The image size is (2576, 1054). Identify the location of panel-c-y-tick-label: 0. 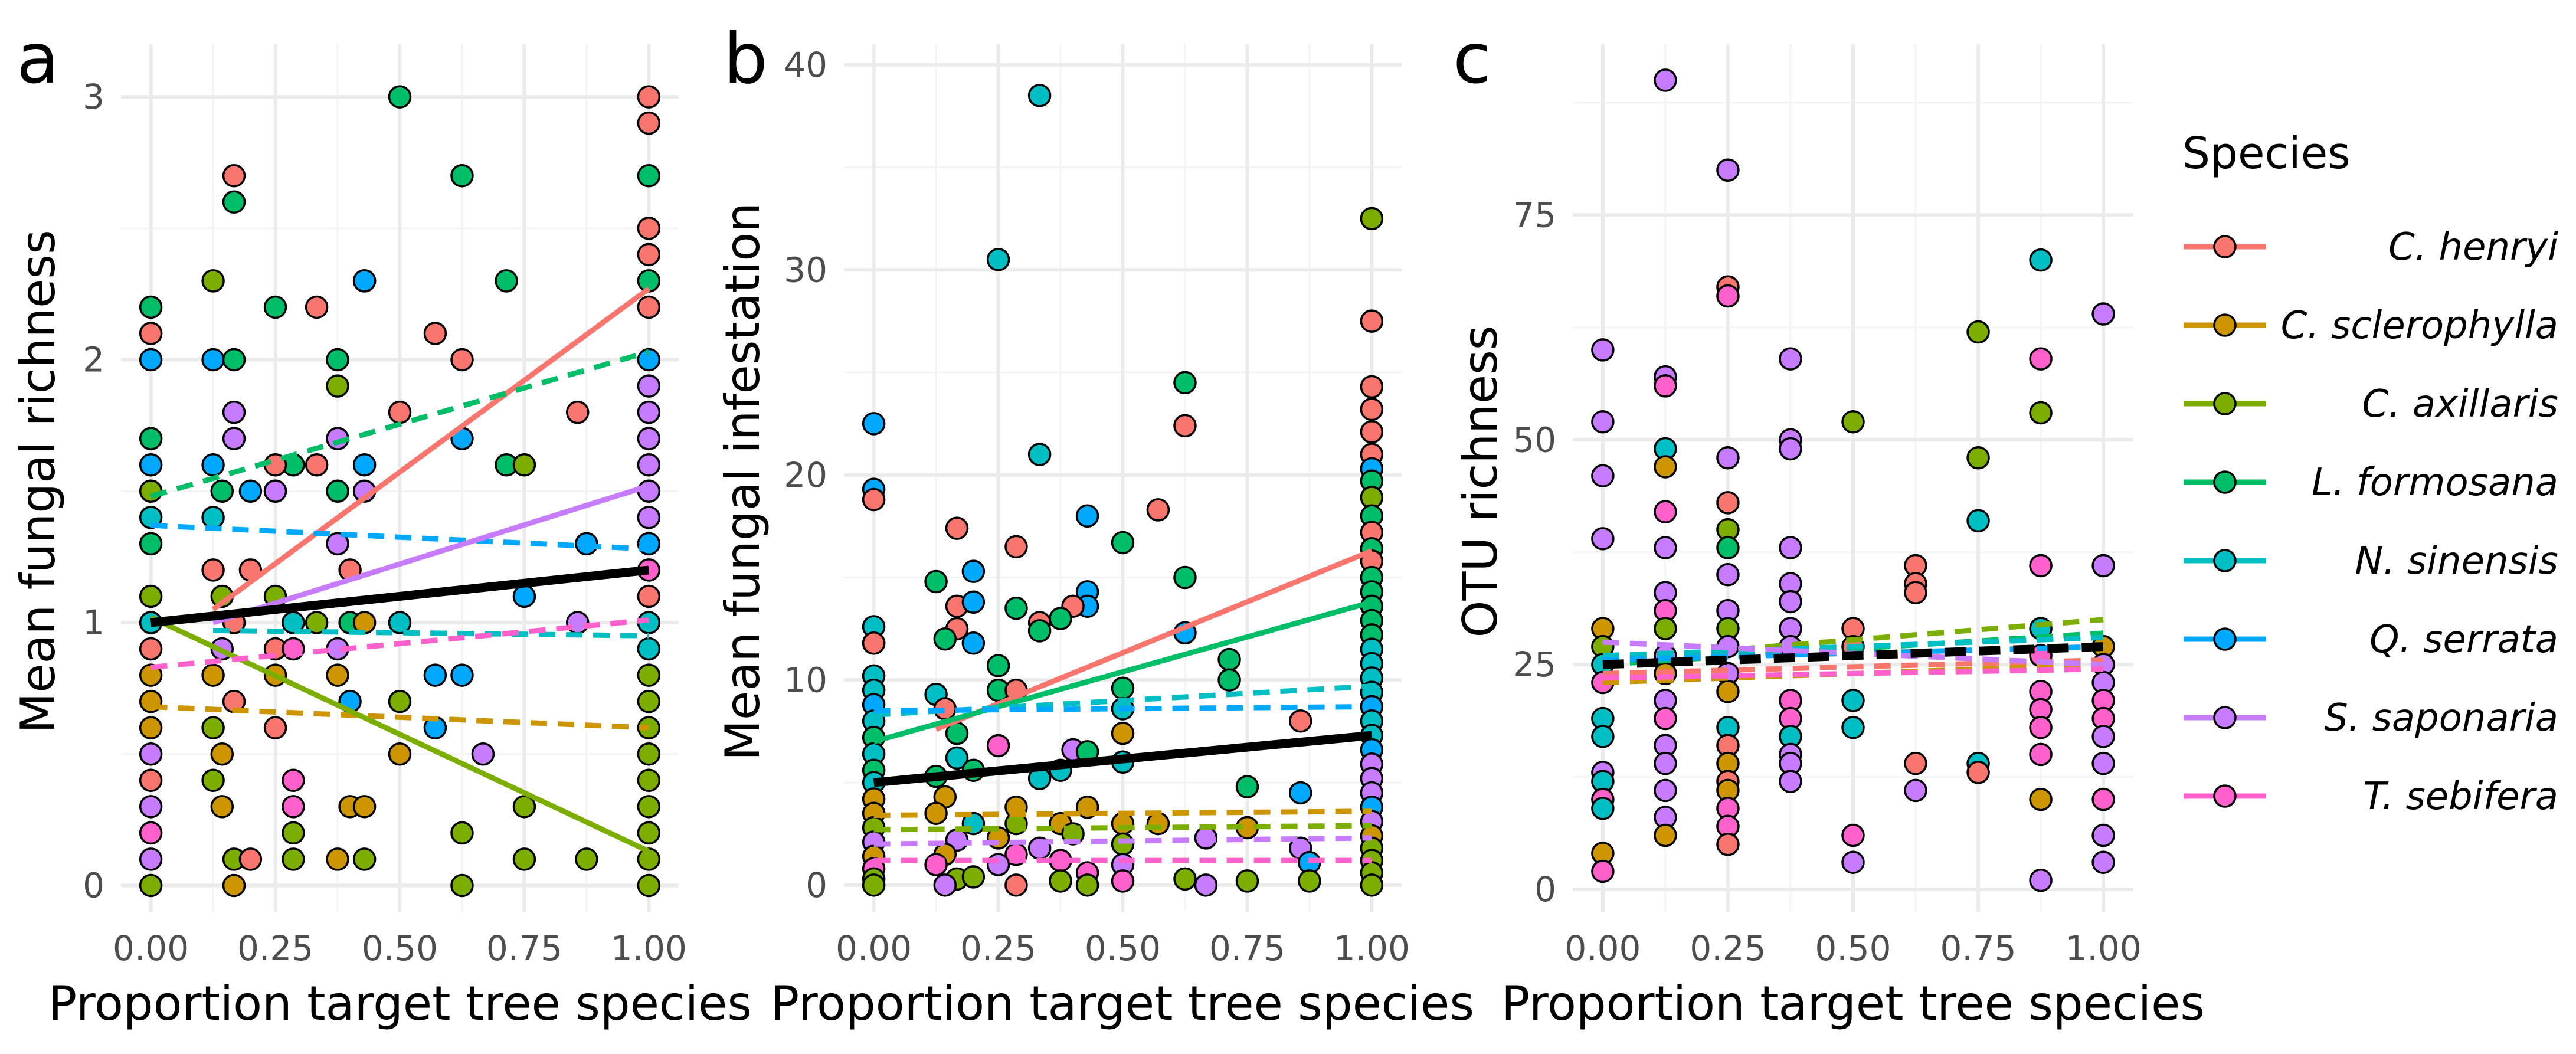
(1545, 889).